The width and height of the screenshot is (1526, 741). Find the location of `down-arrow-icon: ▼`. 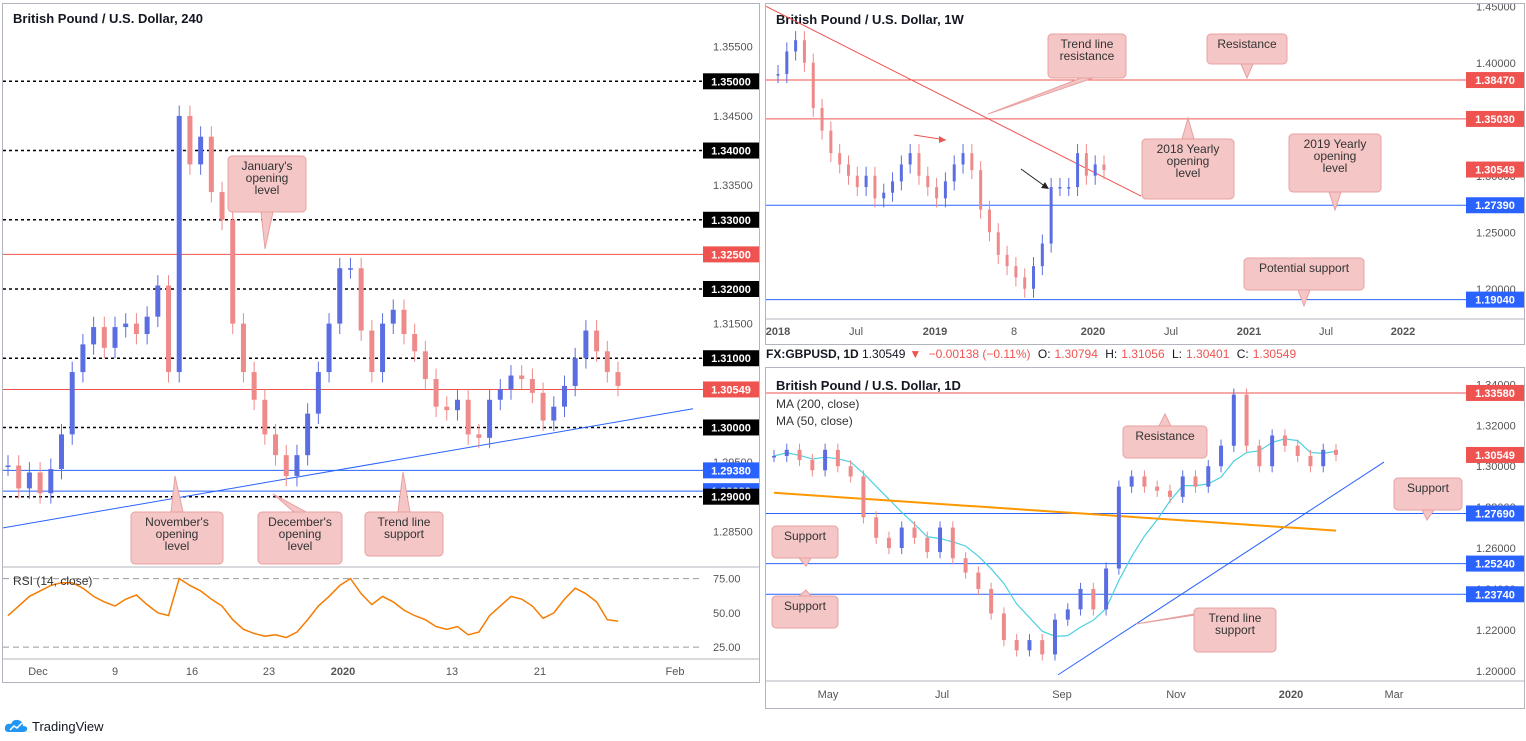

down-arrow-icon: ▼ is located at coordinates (915, 354).